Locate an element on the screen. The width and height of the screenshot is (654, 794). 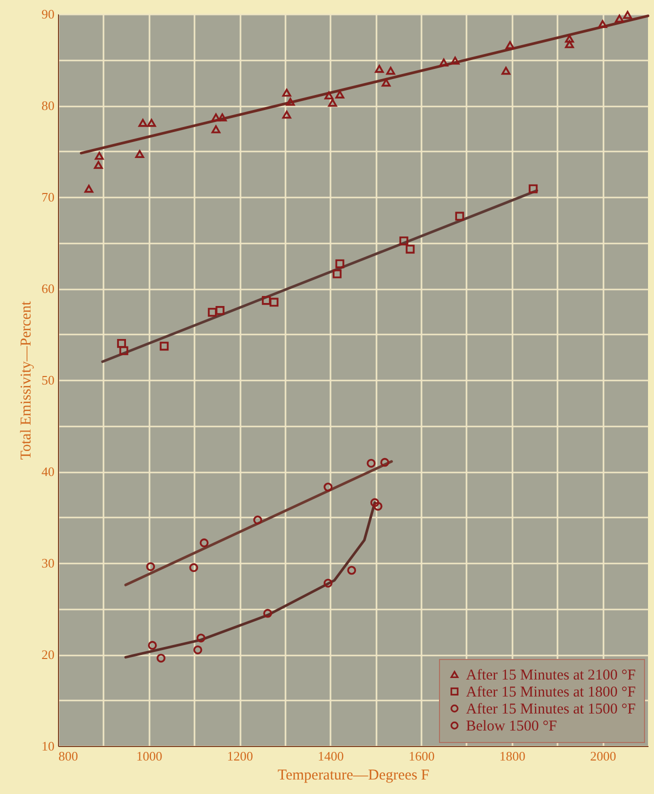
x-tick-label: 2000 is located at coordinates (603, 756).